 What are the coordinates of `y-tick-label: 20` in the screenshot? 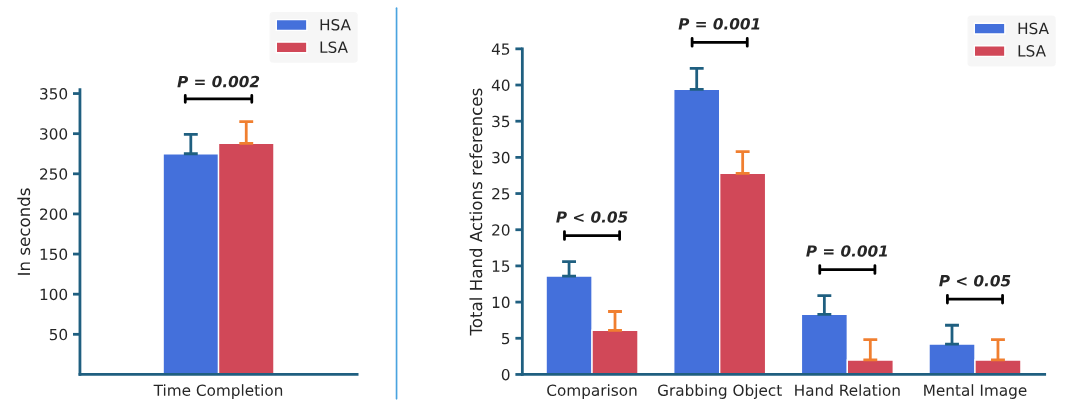 It's located at (501, 230).